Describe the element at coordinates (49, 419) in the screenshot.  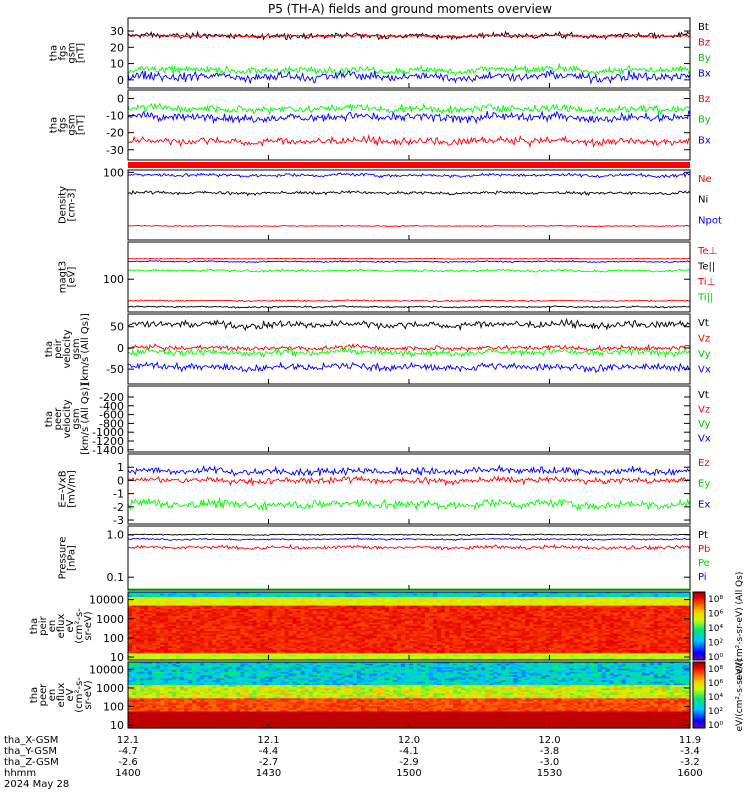
I see `y-axis-label-line: tha` at that location.